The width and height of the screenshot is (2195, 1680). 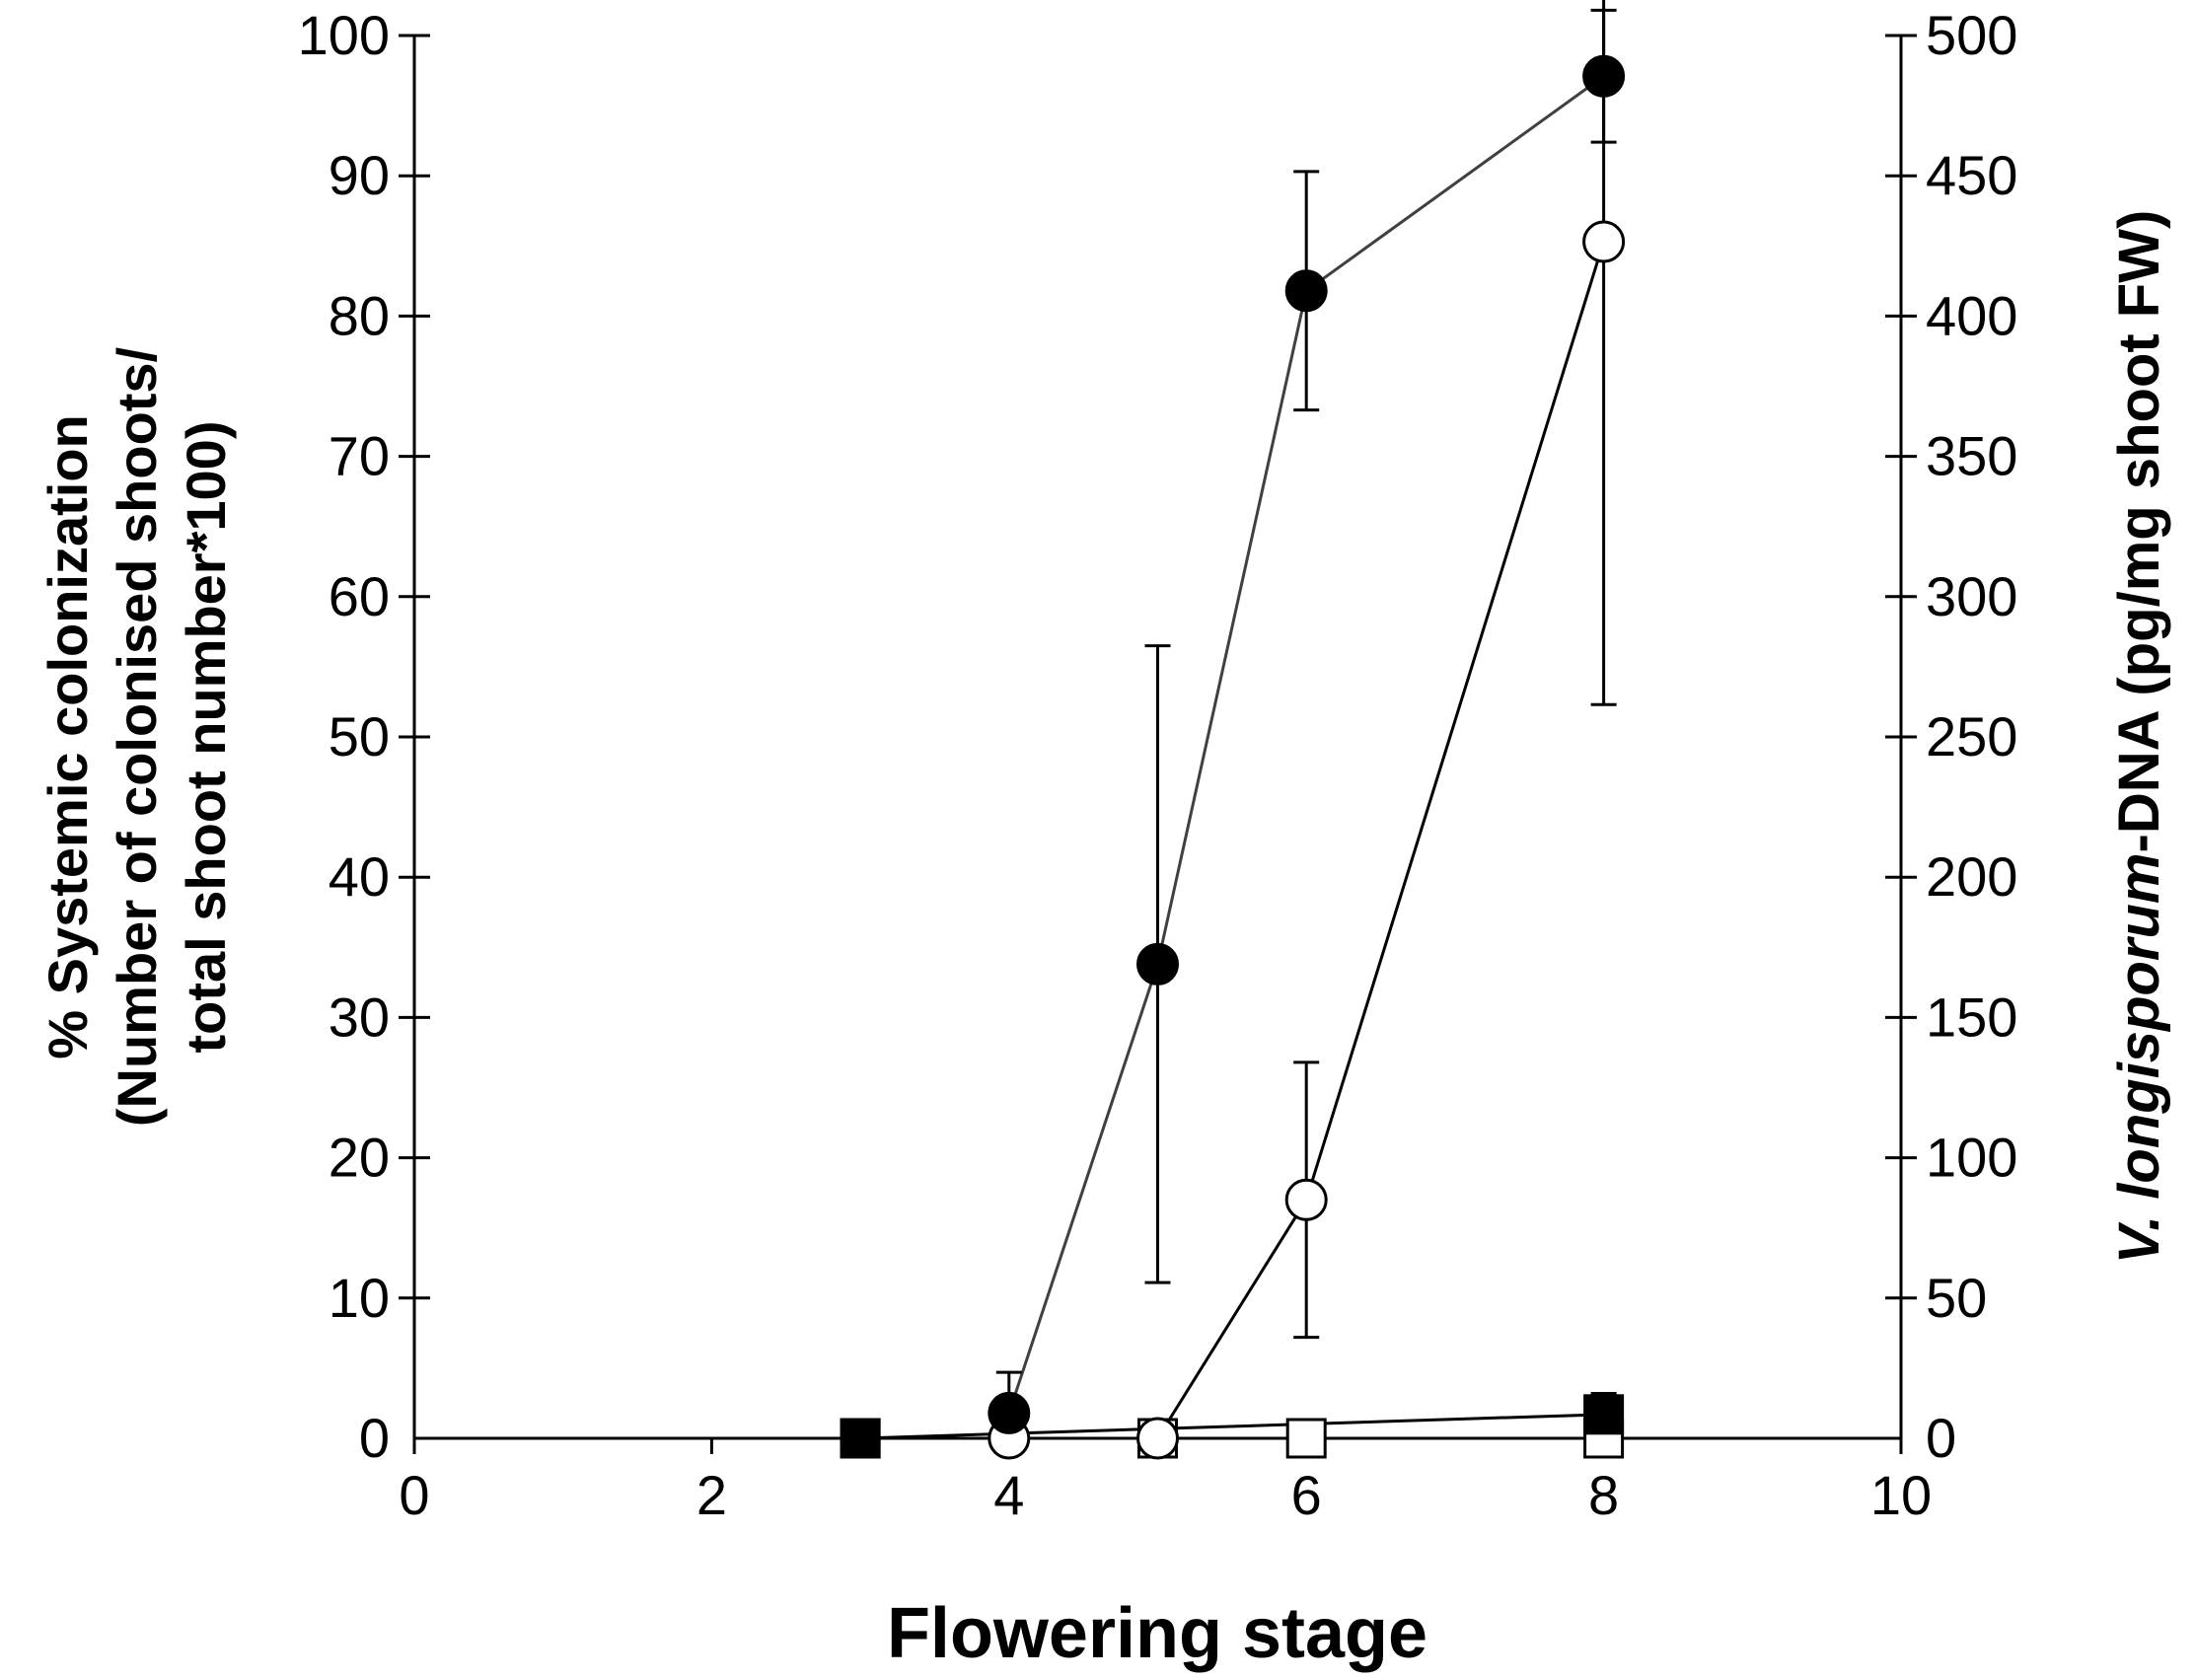 What do you see at coordinates (1901, 1495) in the screenshot?
I see `x-tick-label: 10` at bounding box center [1901, 1495].